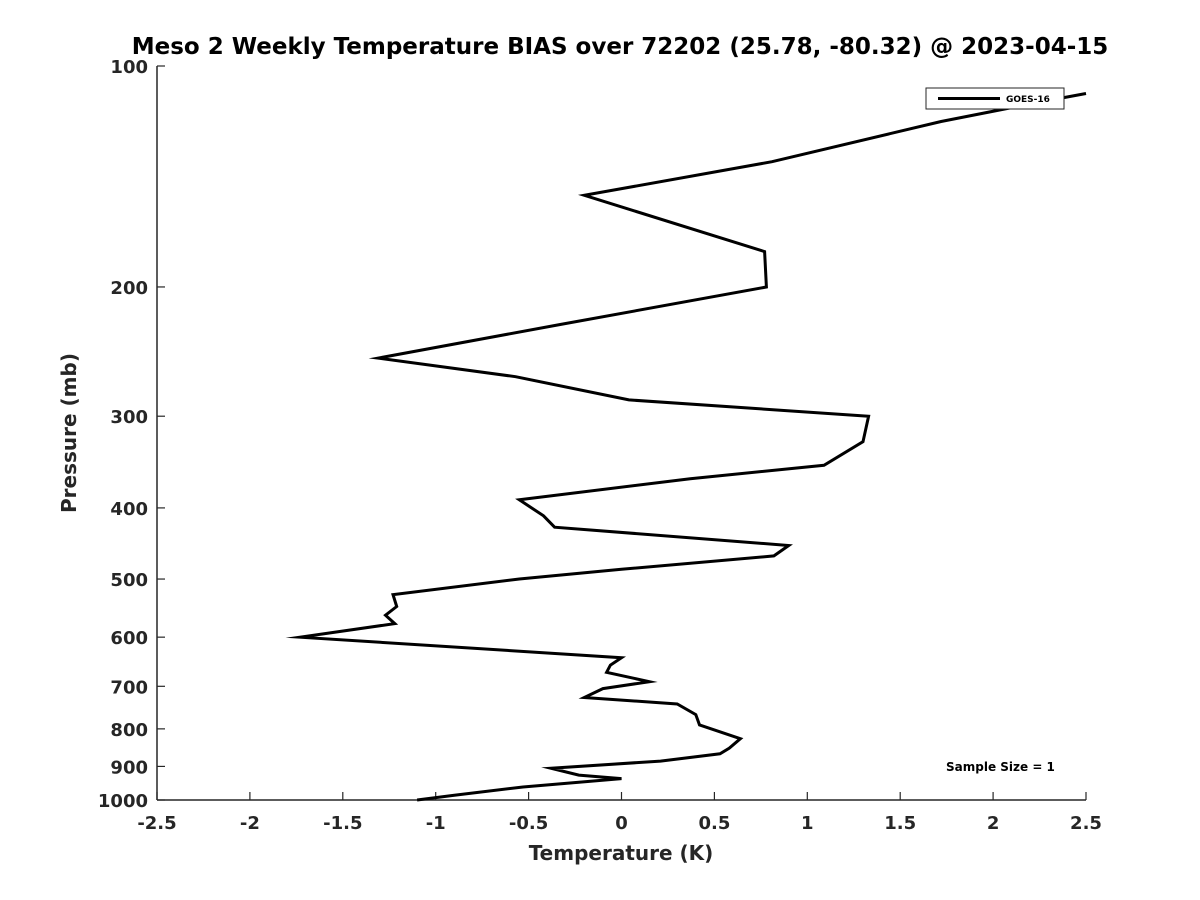 This screenshot has height=900, width=1200. I want to click on y-tick-label: 800, so click(129, 730).